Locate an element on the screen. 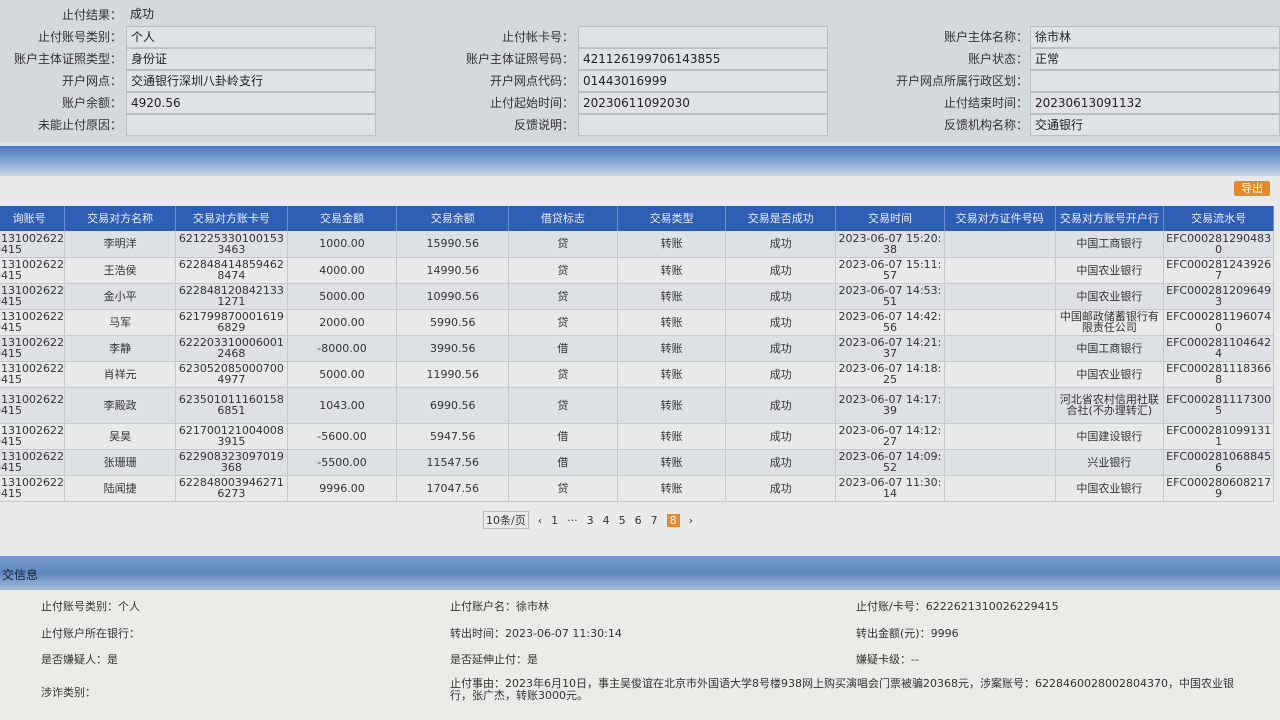  table-cell: 5990.56 is located at coordinates (453, 322).